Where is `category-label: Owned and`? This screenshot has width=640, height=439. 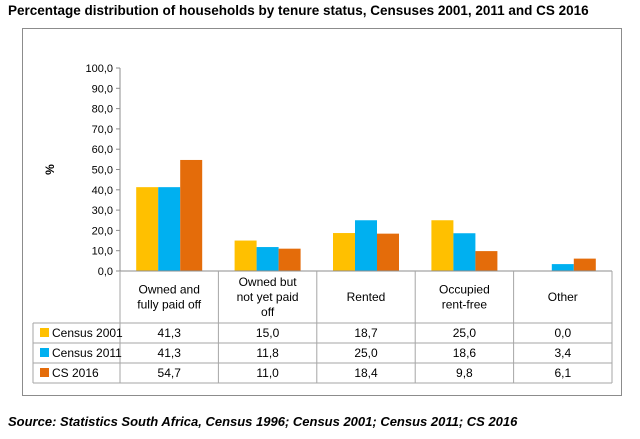
category-label: Owned and is located at coordinates (169, 290).